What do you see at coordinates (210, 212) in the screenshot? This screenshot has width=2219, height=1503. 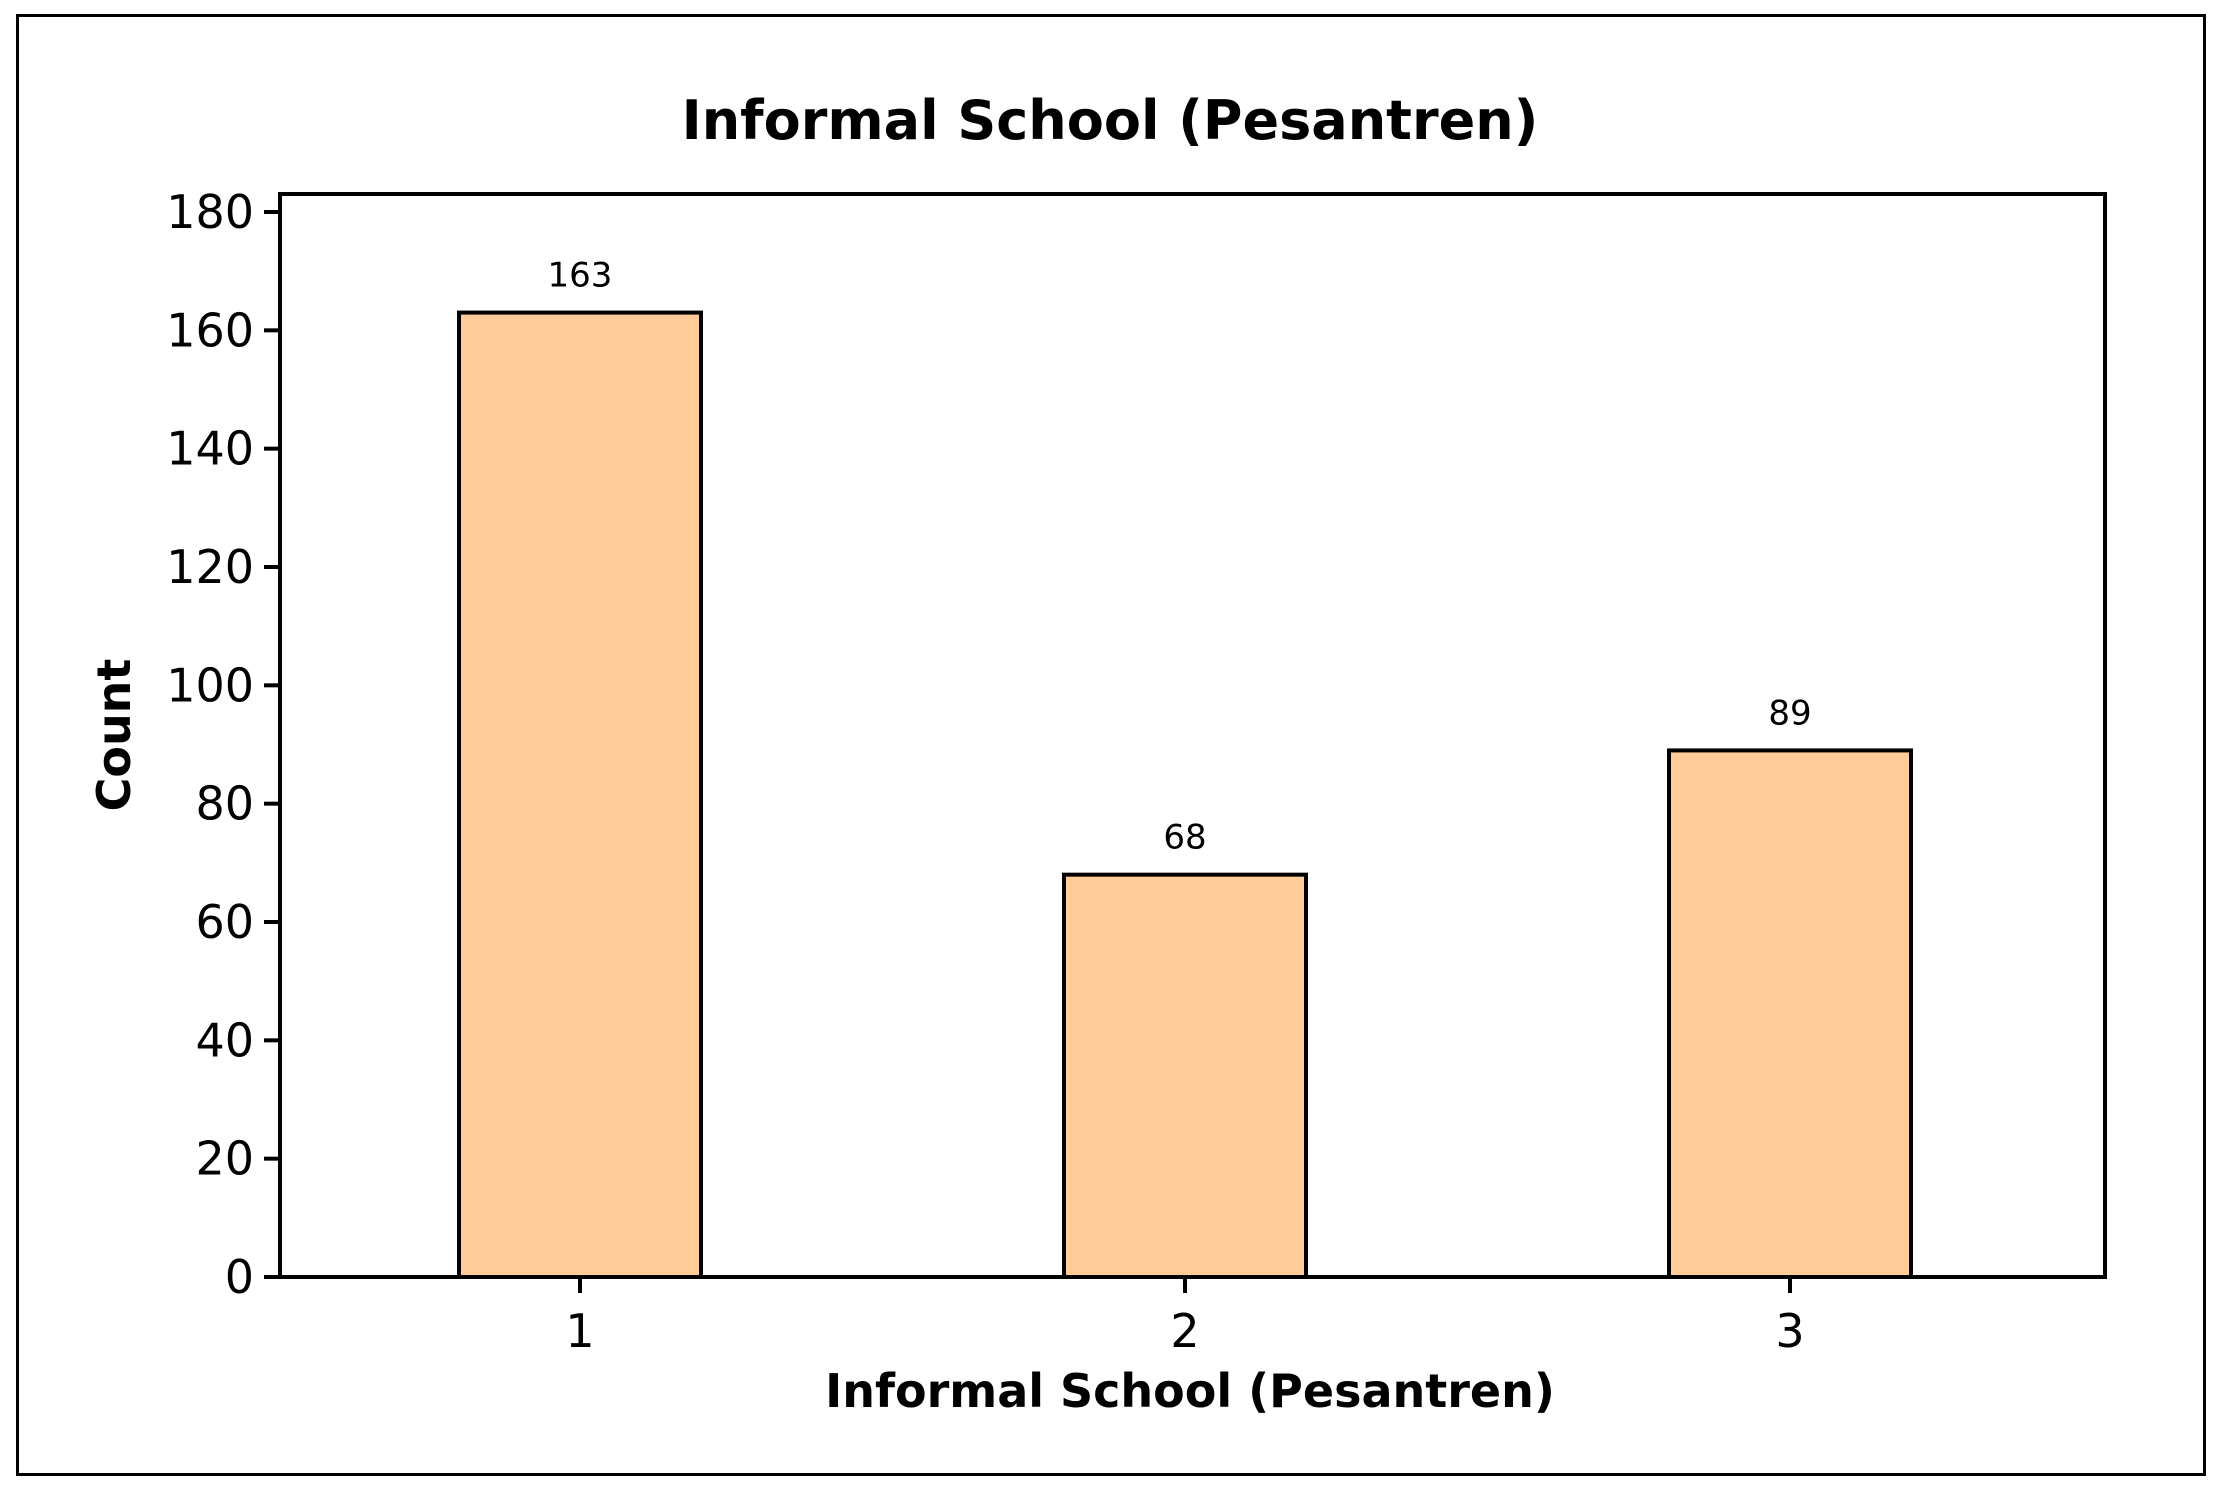 I see `y-tick-label: 180` at bounding box center [210, 212].